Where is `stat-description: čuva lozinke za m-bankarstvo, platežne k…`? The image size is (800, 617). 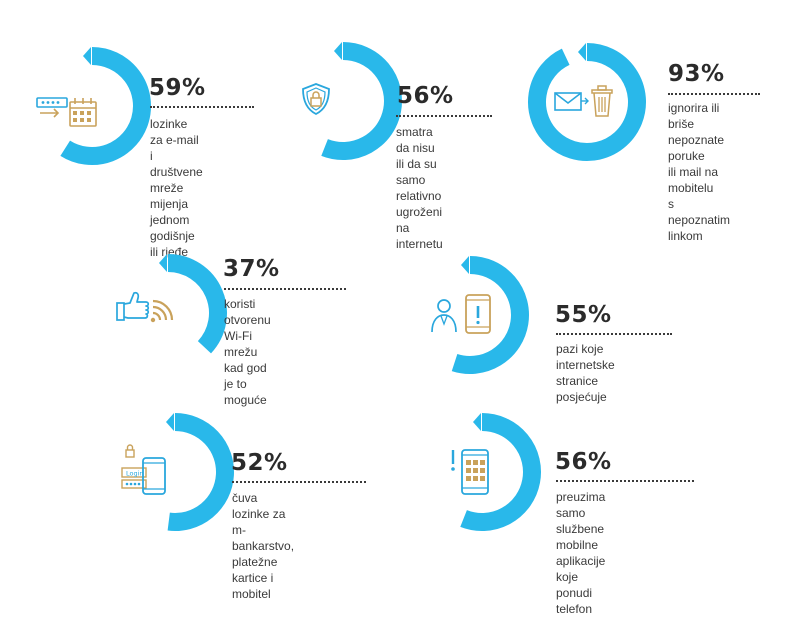
stat-description: čuva lozinke za m-bankarstvo, platežne k… is located at coordinates (263, 546).